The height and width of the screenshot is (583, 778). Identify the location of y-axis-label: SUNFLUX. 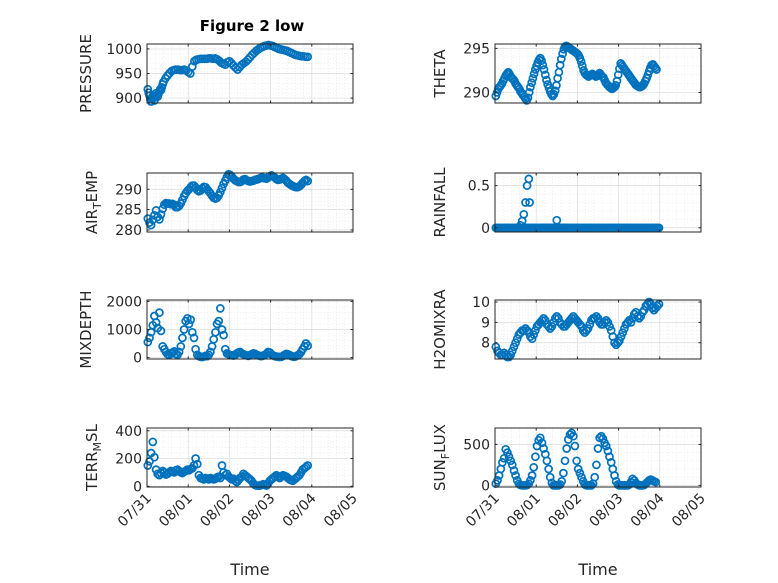
(441, 457).